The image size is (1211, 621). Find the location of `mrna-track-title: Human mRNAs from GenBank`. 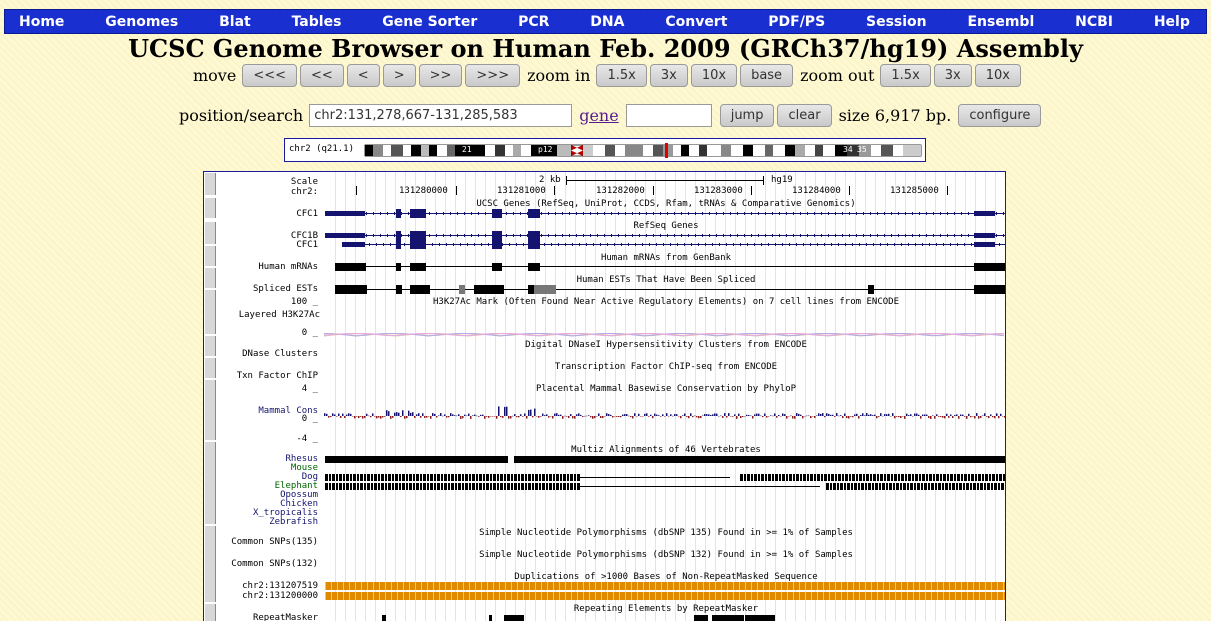

mrna-track-title: Human mRNAs from GenBank is located at coordinates (666, 258).